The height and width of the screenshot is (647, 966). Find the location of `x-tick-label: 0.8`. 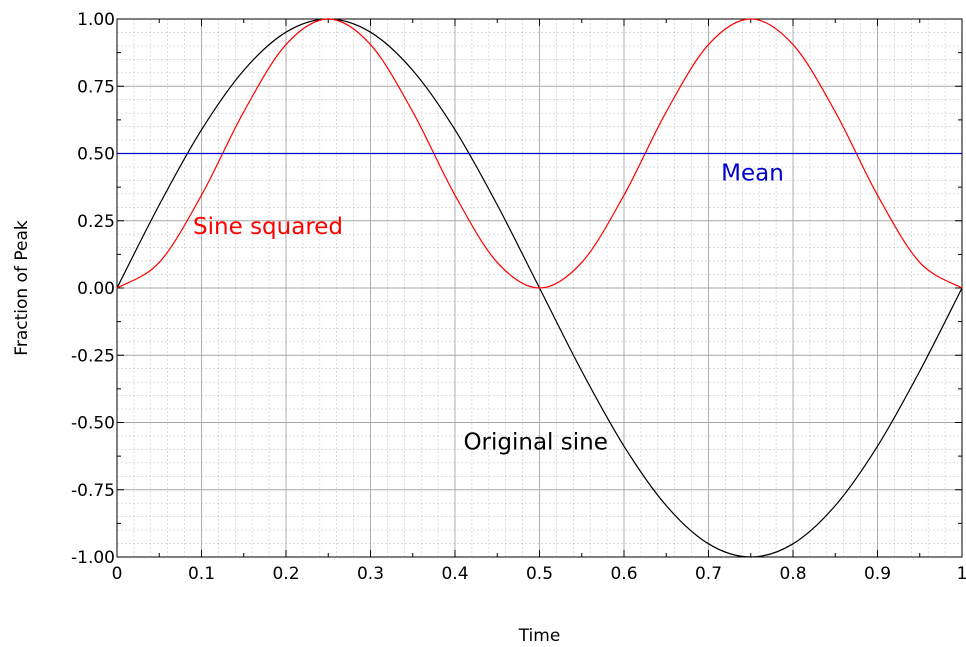

x-tick-label: 0.8 is located at coordinates (792, 574).